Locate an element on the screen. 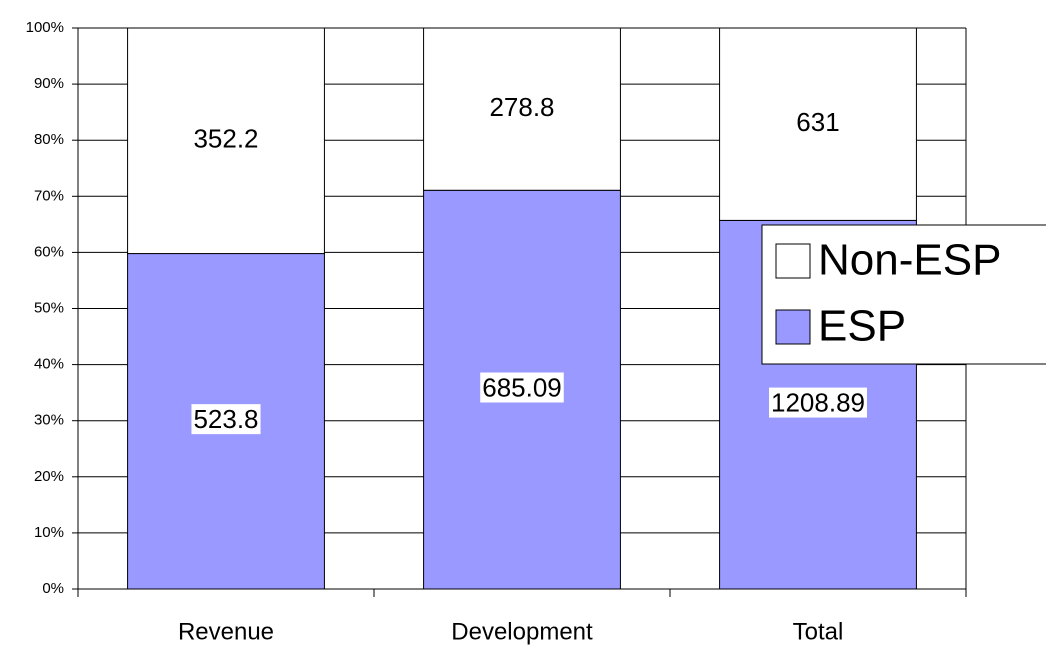  data-label: 685.09 is located at coordinates (522, 388).